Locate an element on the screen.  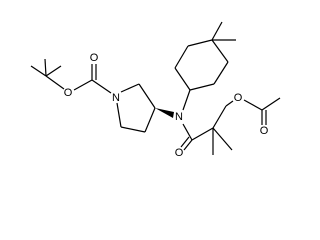
wedge-bond is located at coordinates (164, 113).